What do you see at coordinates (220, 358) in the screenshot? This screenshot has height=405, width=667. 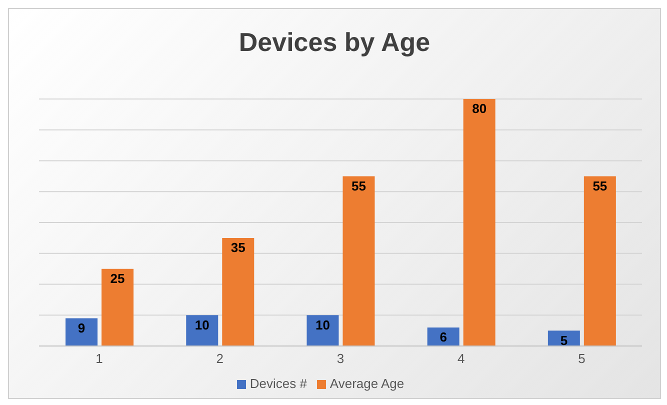 I see `x-tick-label: 2` at bounding box center [220, 358].